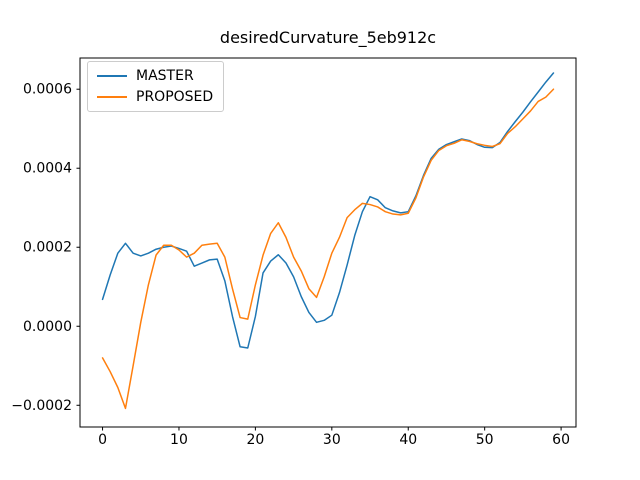 The image size is (640, 480). I want to click on legend: MASTER PROPOSED, so click(156, 86).